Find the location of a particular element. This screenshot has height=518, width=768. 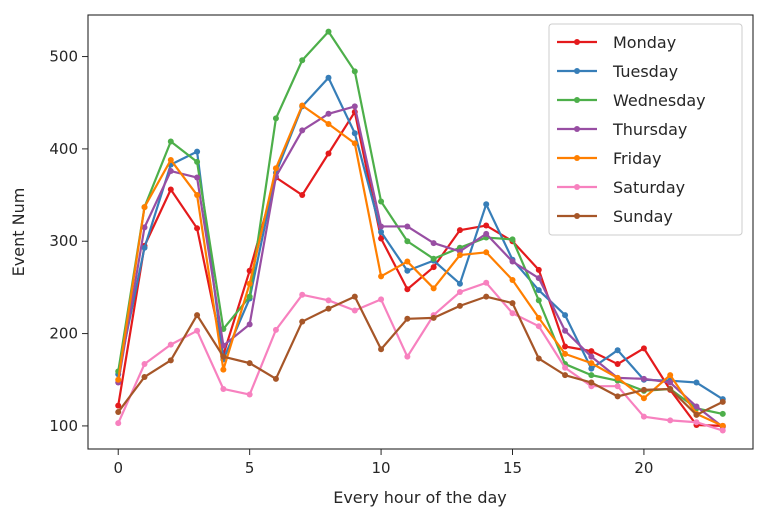

y-tick-label: 300 is located at coordinates (63, 241).